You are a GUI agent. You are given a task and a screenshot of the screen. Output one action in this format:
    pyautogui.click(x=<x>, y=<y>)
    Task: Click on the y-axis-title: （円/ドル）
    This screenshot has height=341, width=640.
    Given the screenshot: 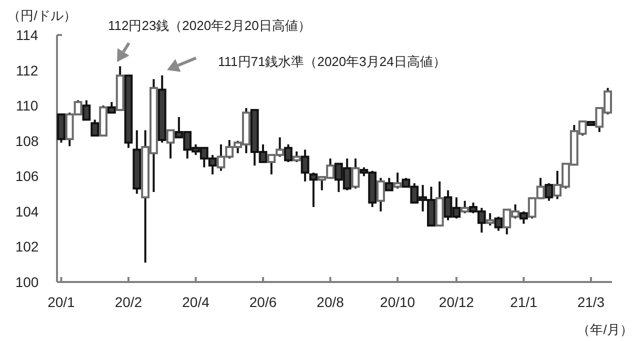 What is the action you would take?
    pyautogui.click(x=42, y=15)
    